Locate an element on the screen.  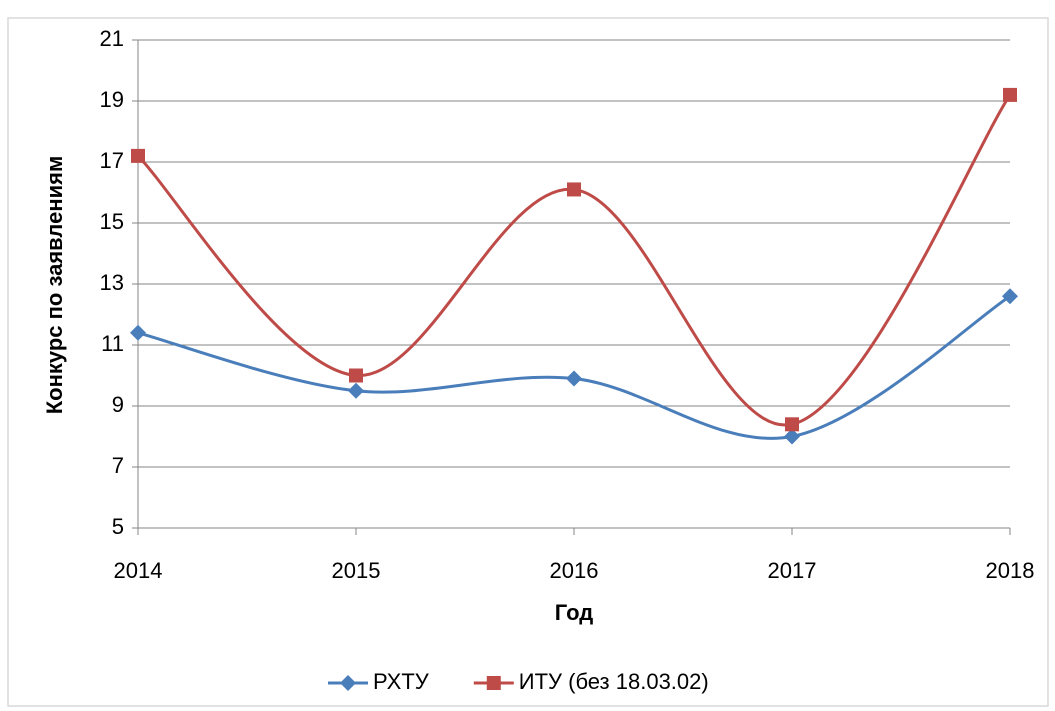
y-tick-label: 7 is located at coordinates (118, 465).